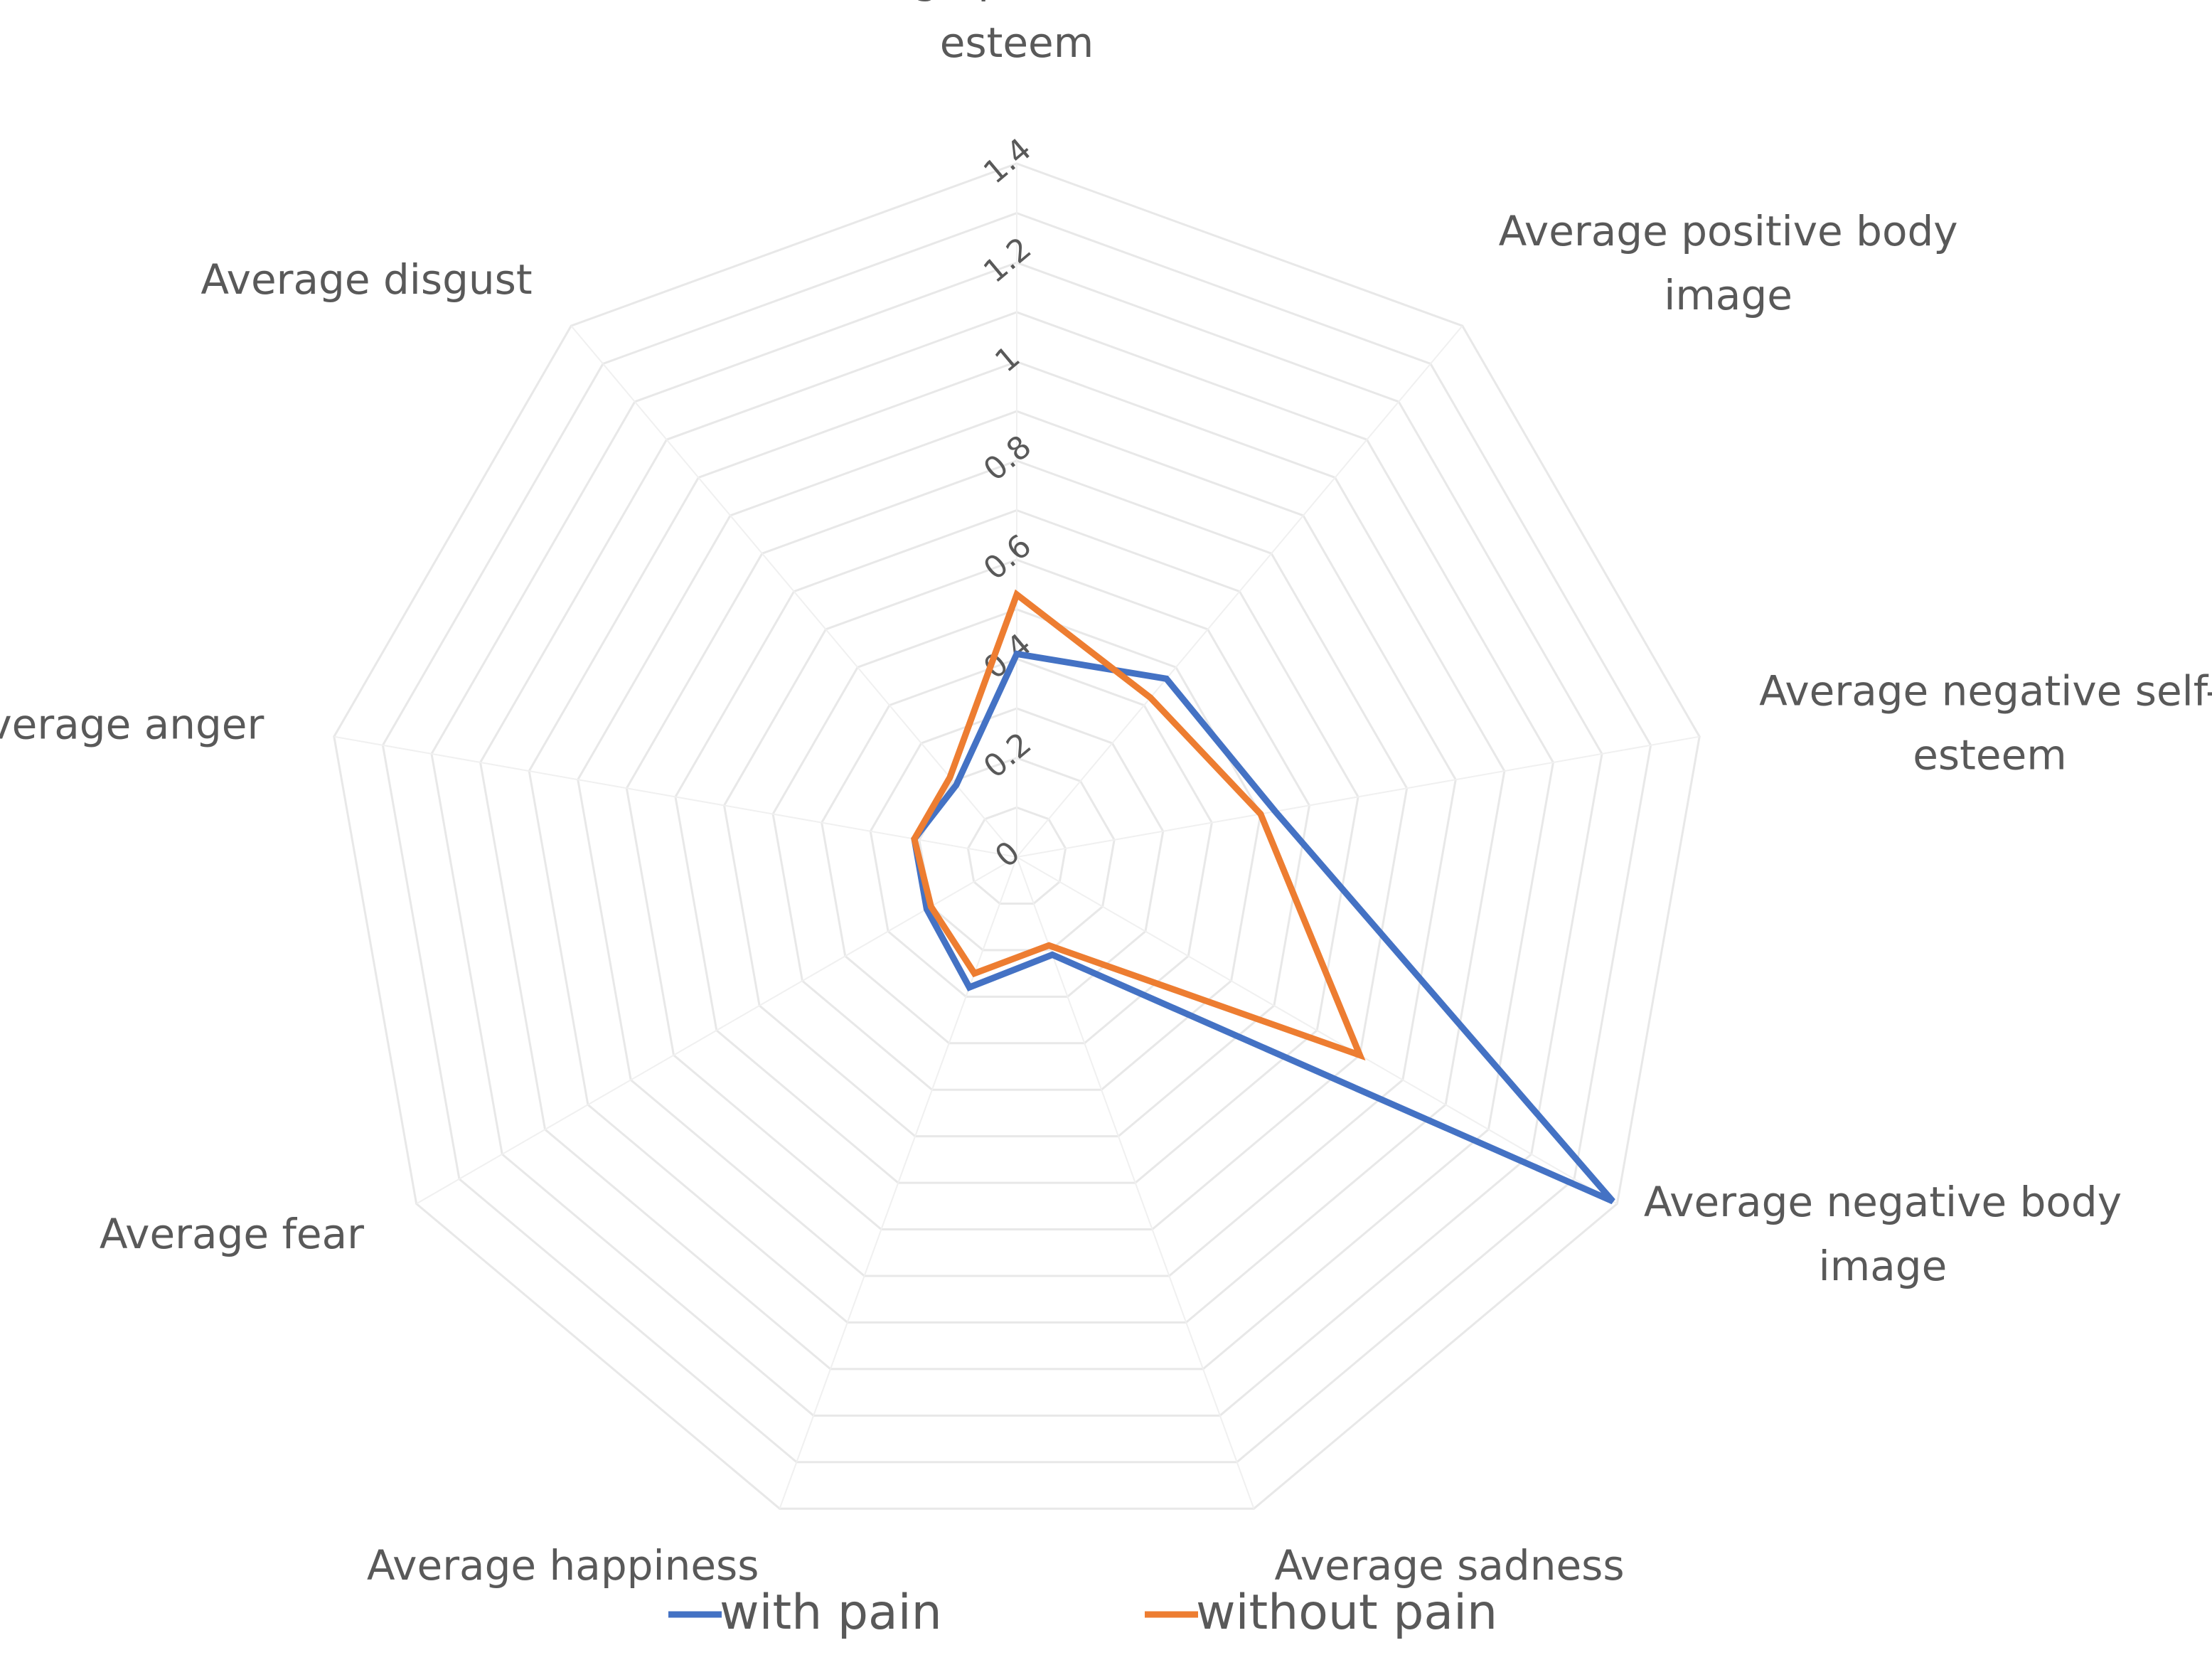 The width and height of the screenshot is (2212, 1660). I want to click on series-layer, so click(1263, 897).